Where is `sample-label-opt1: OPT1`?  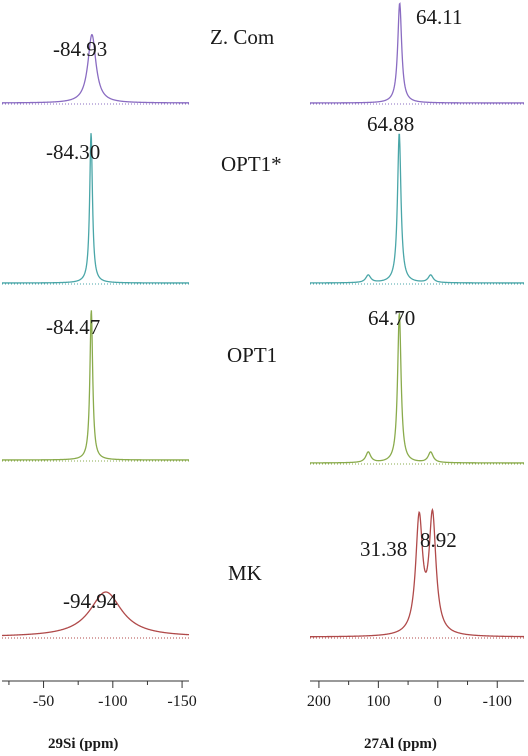
sample-label-opt1: OPT1 is located at coordinates (252, 355).